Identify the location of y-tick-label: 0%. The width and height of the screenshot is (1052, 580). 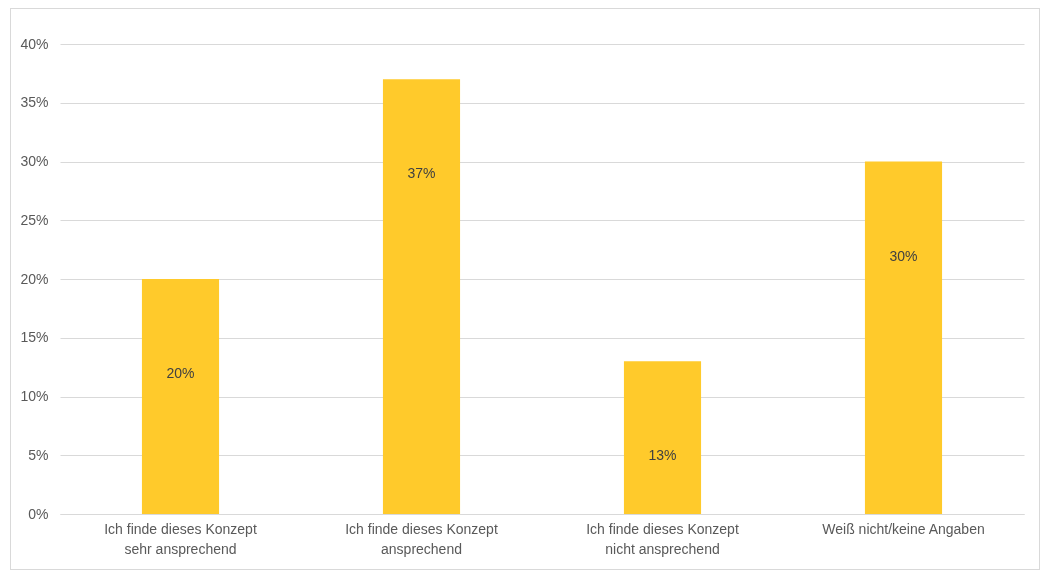
(38, 513).